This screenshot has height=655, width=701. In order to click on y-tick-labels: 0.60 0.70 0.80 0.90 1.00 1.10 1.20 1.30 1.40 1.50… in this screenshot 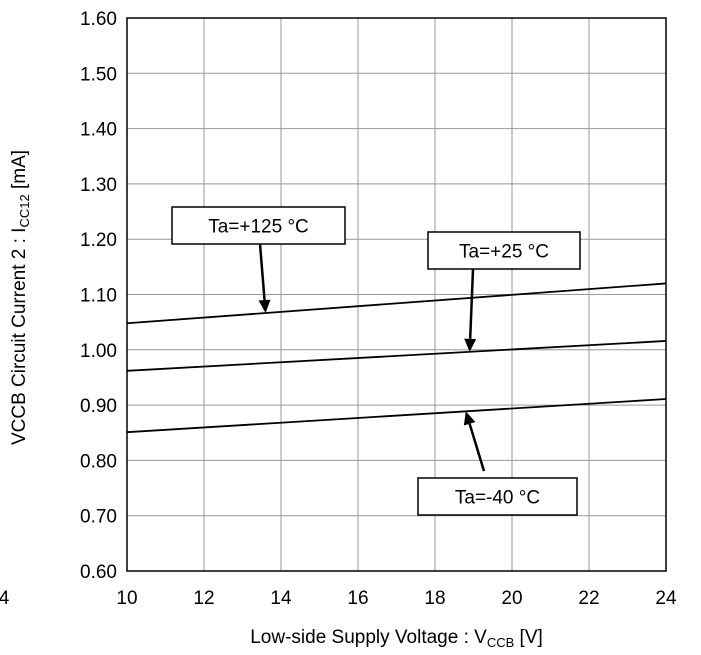, I will do `click(98, 296)`.